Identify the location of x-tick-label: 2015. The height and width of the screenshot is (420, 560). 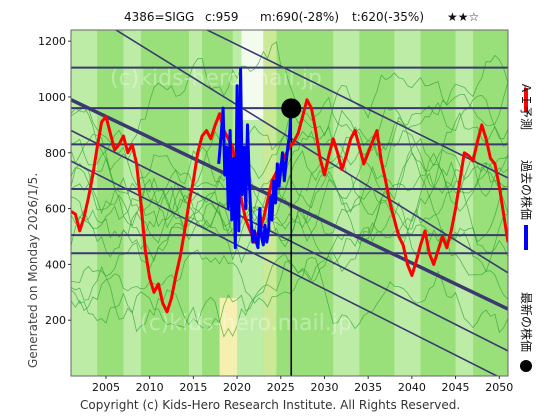
(193, 387).